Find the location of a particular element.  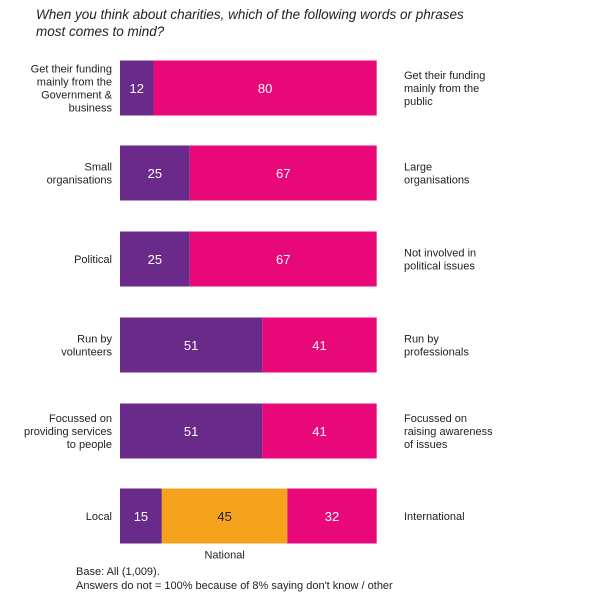

left-category-label: Small is located at coordinates (98, 168).